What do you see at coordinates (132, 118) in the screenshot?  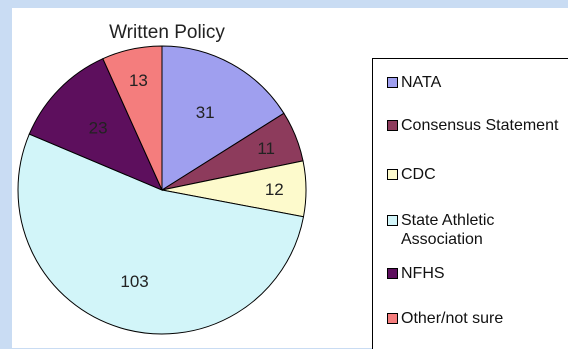 I see `pie-slice-other-not-sure` at bounding box center [132, 118].